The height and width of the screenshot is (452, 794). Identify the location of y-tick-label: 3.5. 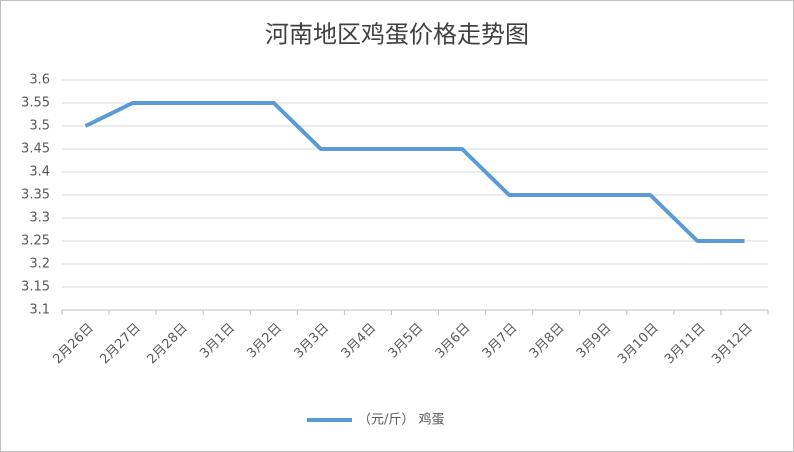
(39, 126).